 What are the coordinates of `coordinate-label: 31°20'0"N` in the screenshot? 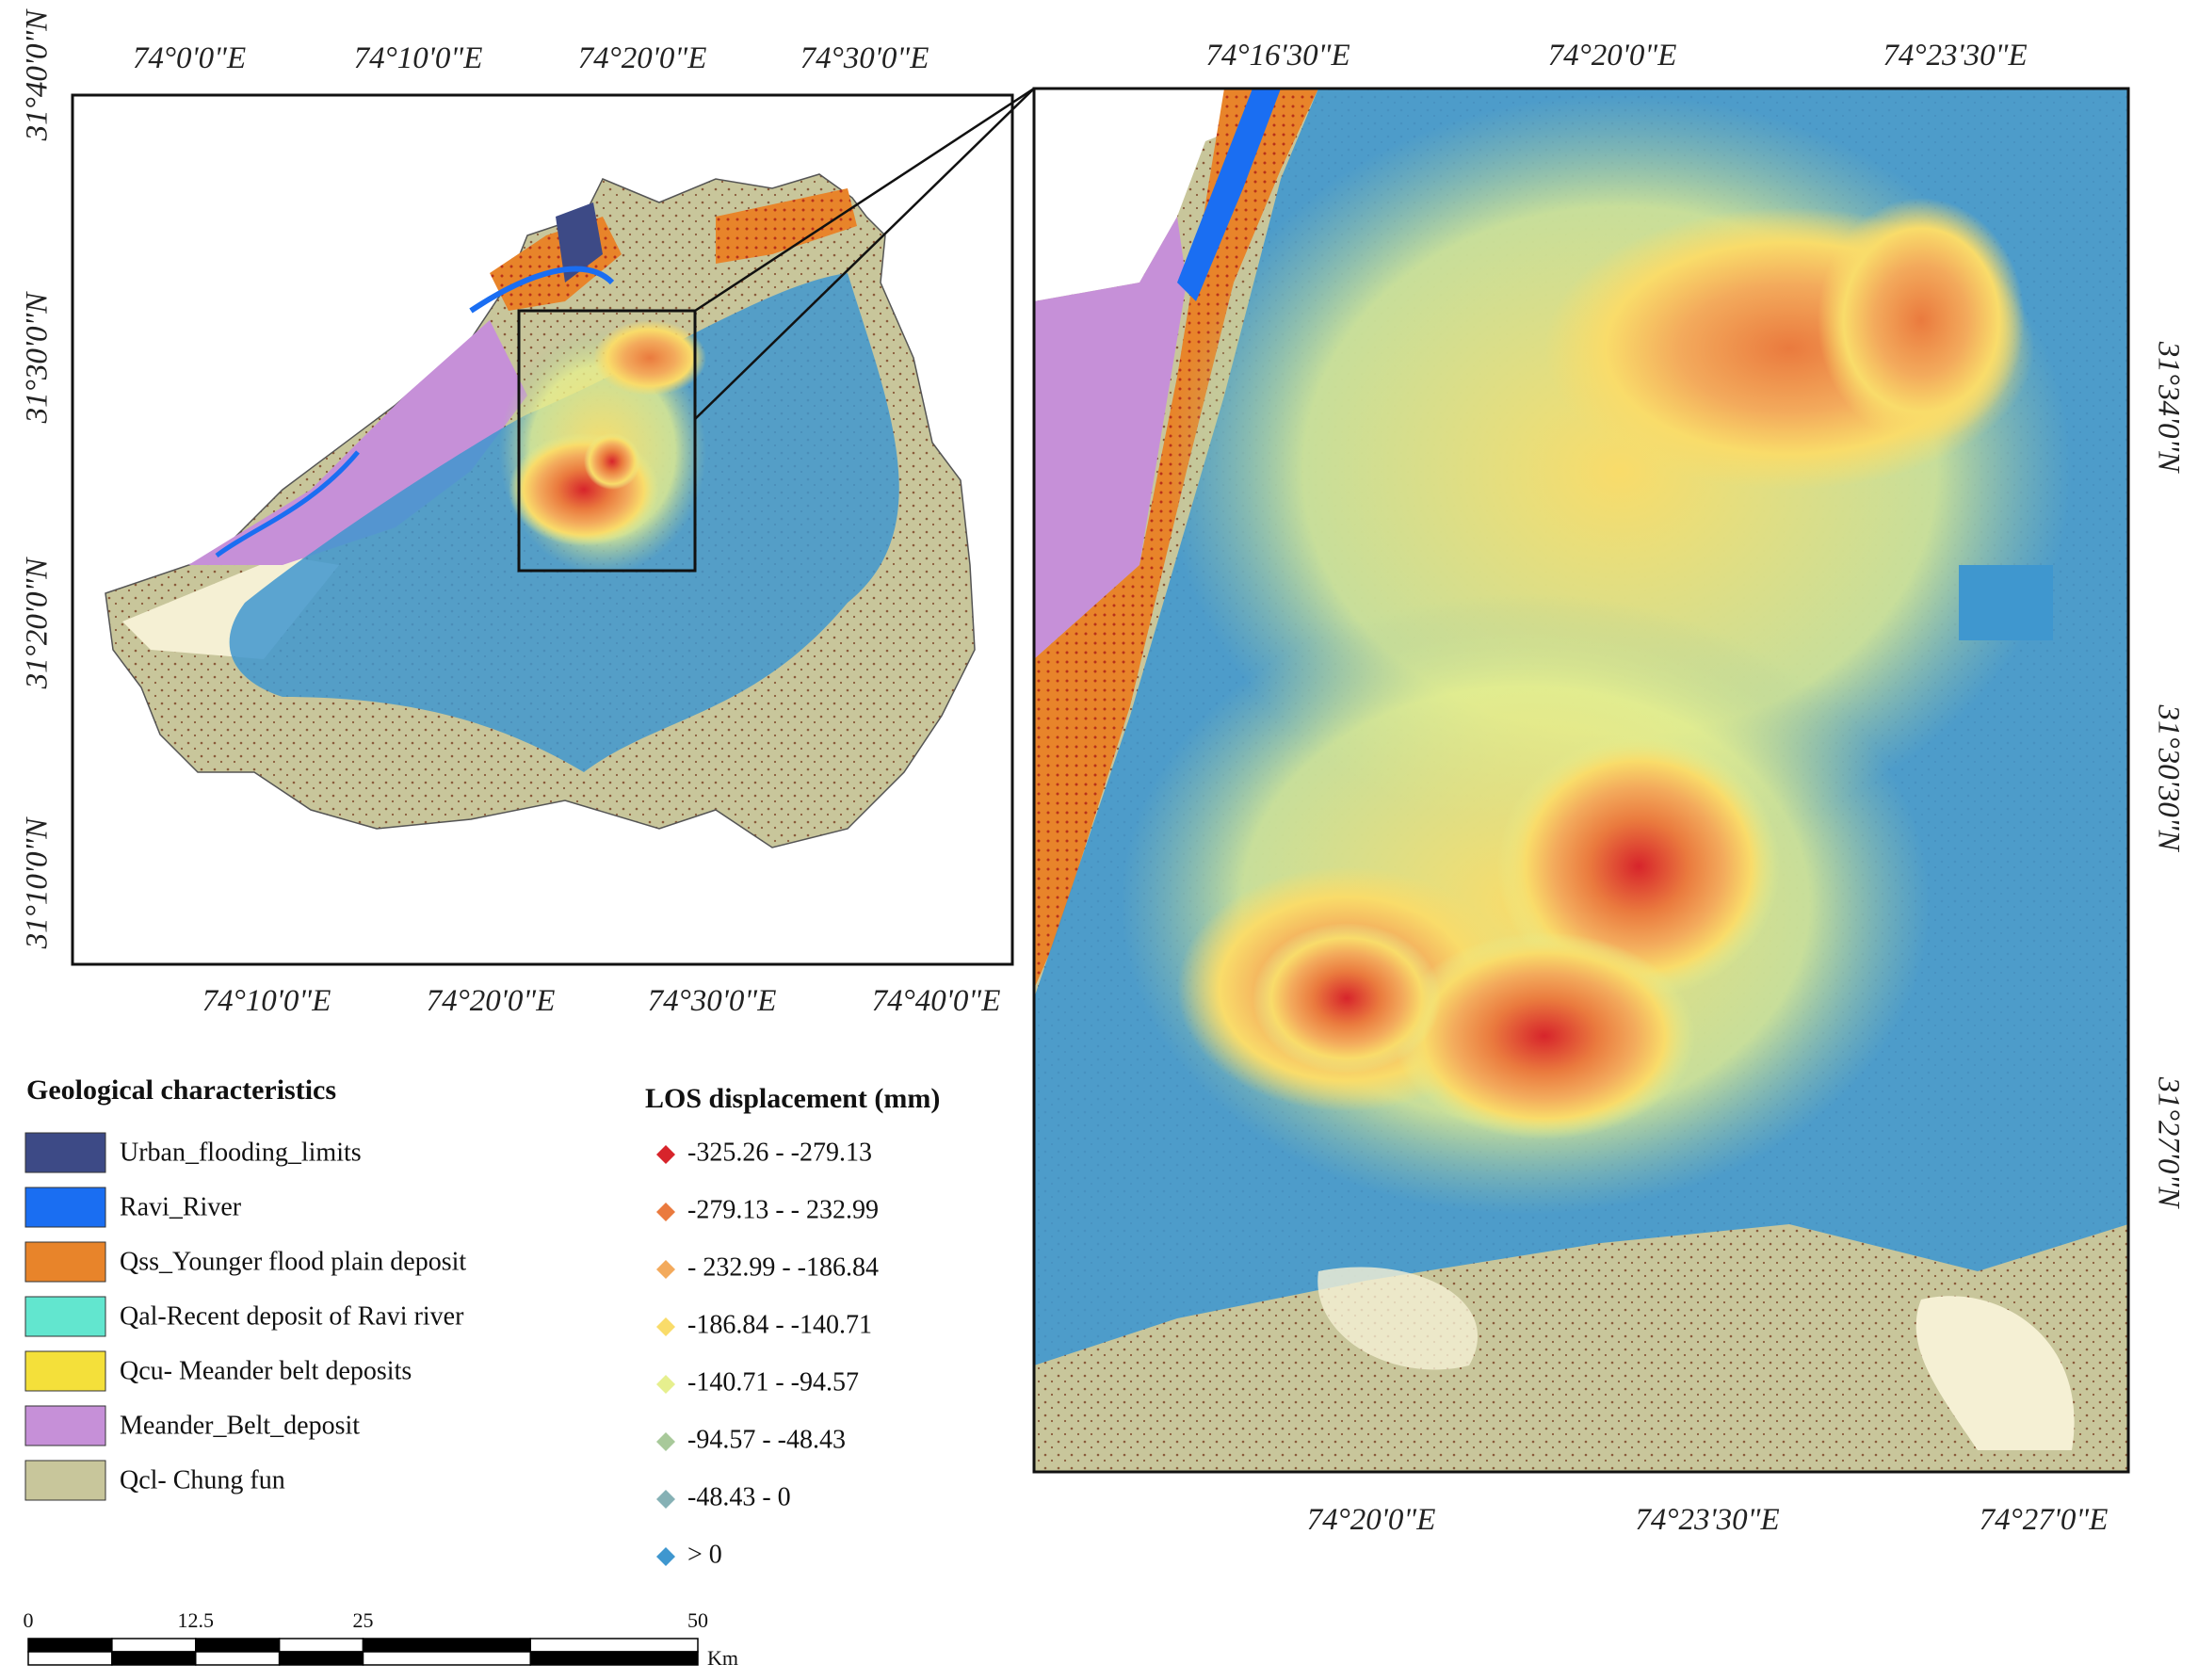 It's located at (38, 624).